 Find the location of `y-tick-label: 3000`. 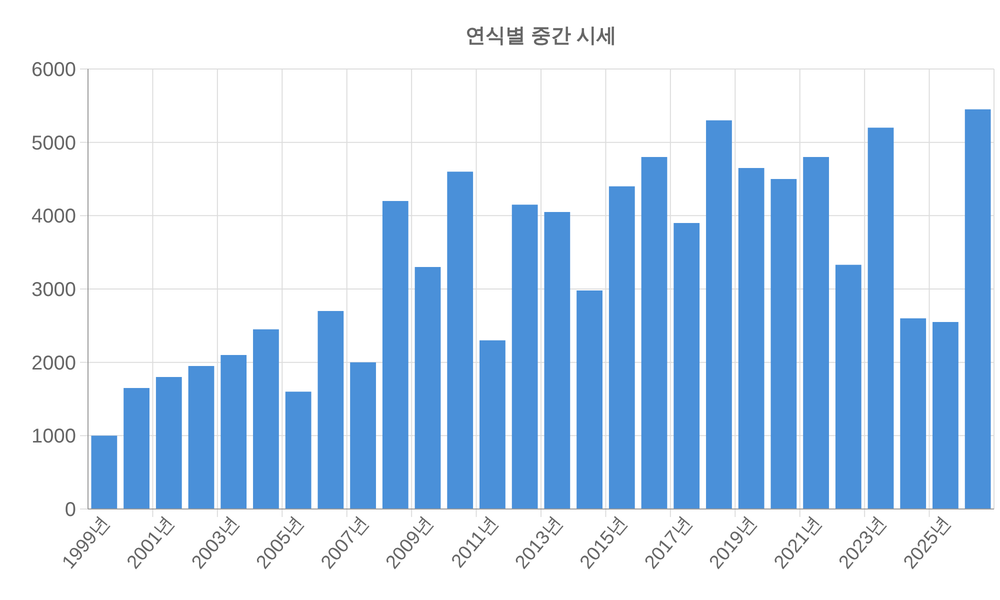

y-tick-label: 3000 is located at coordinates (54, 290).